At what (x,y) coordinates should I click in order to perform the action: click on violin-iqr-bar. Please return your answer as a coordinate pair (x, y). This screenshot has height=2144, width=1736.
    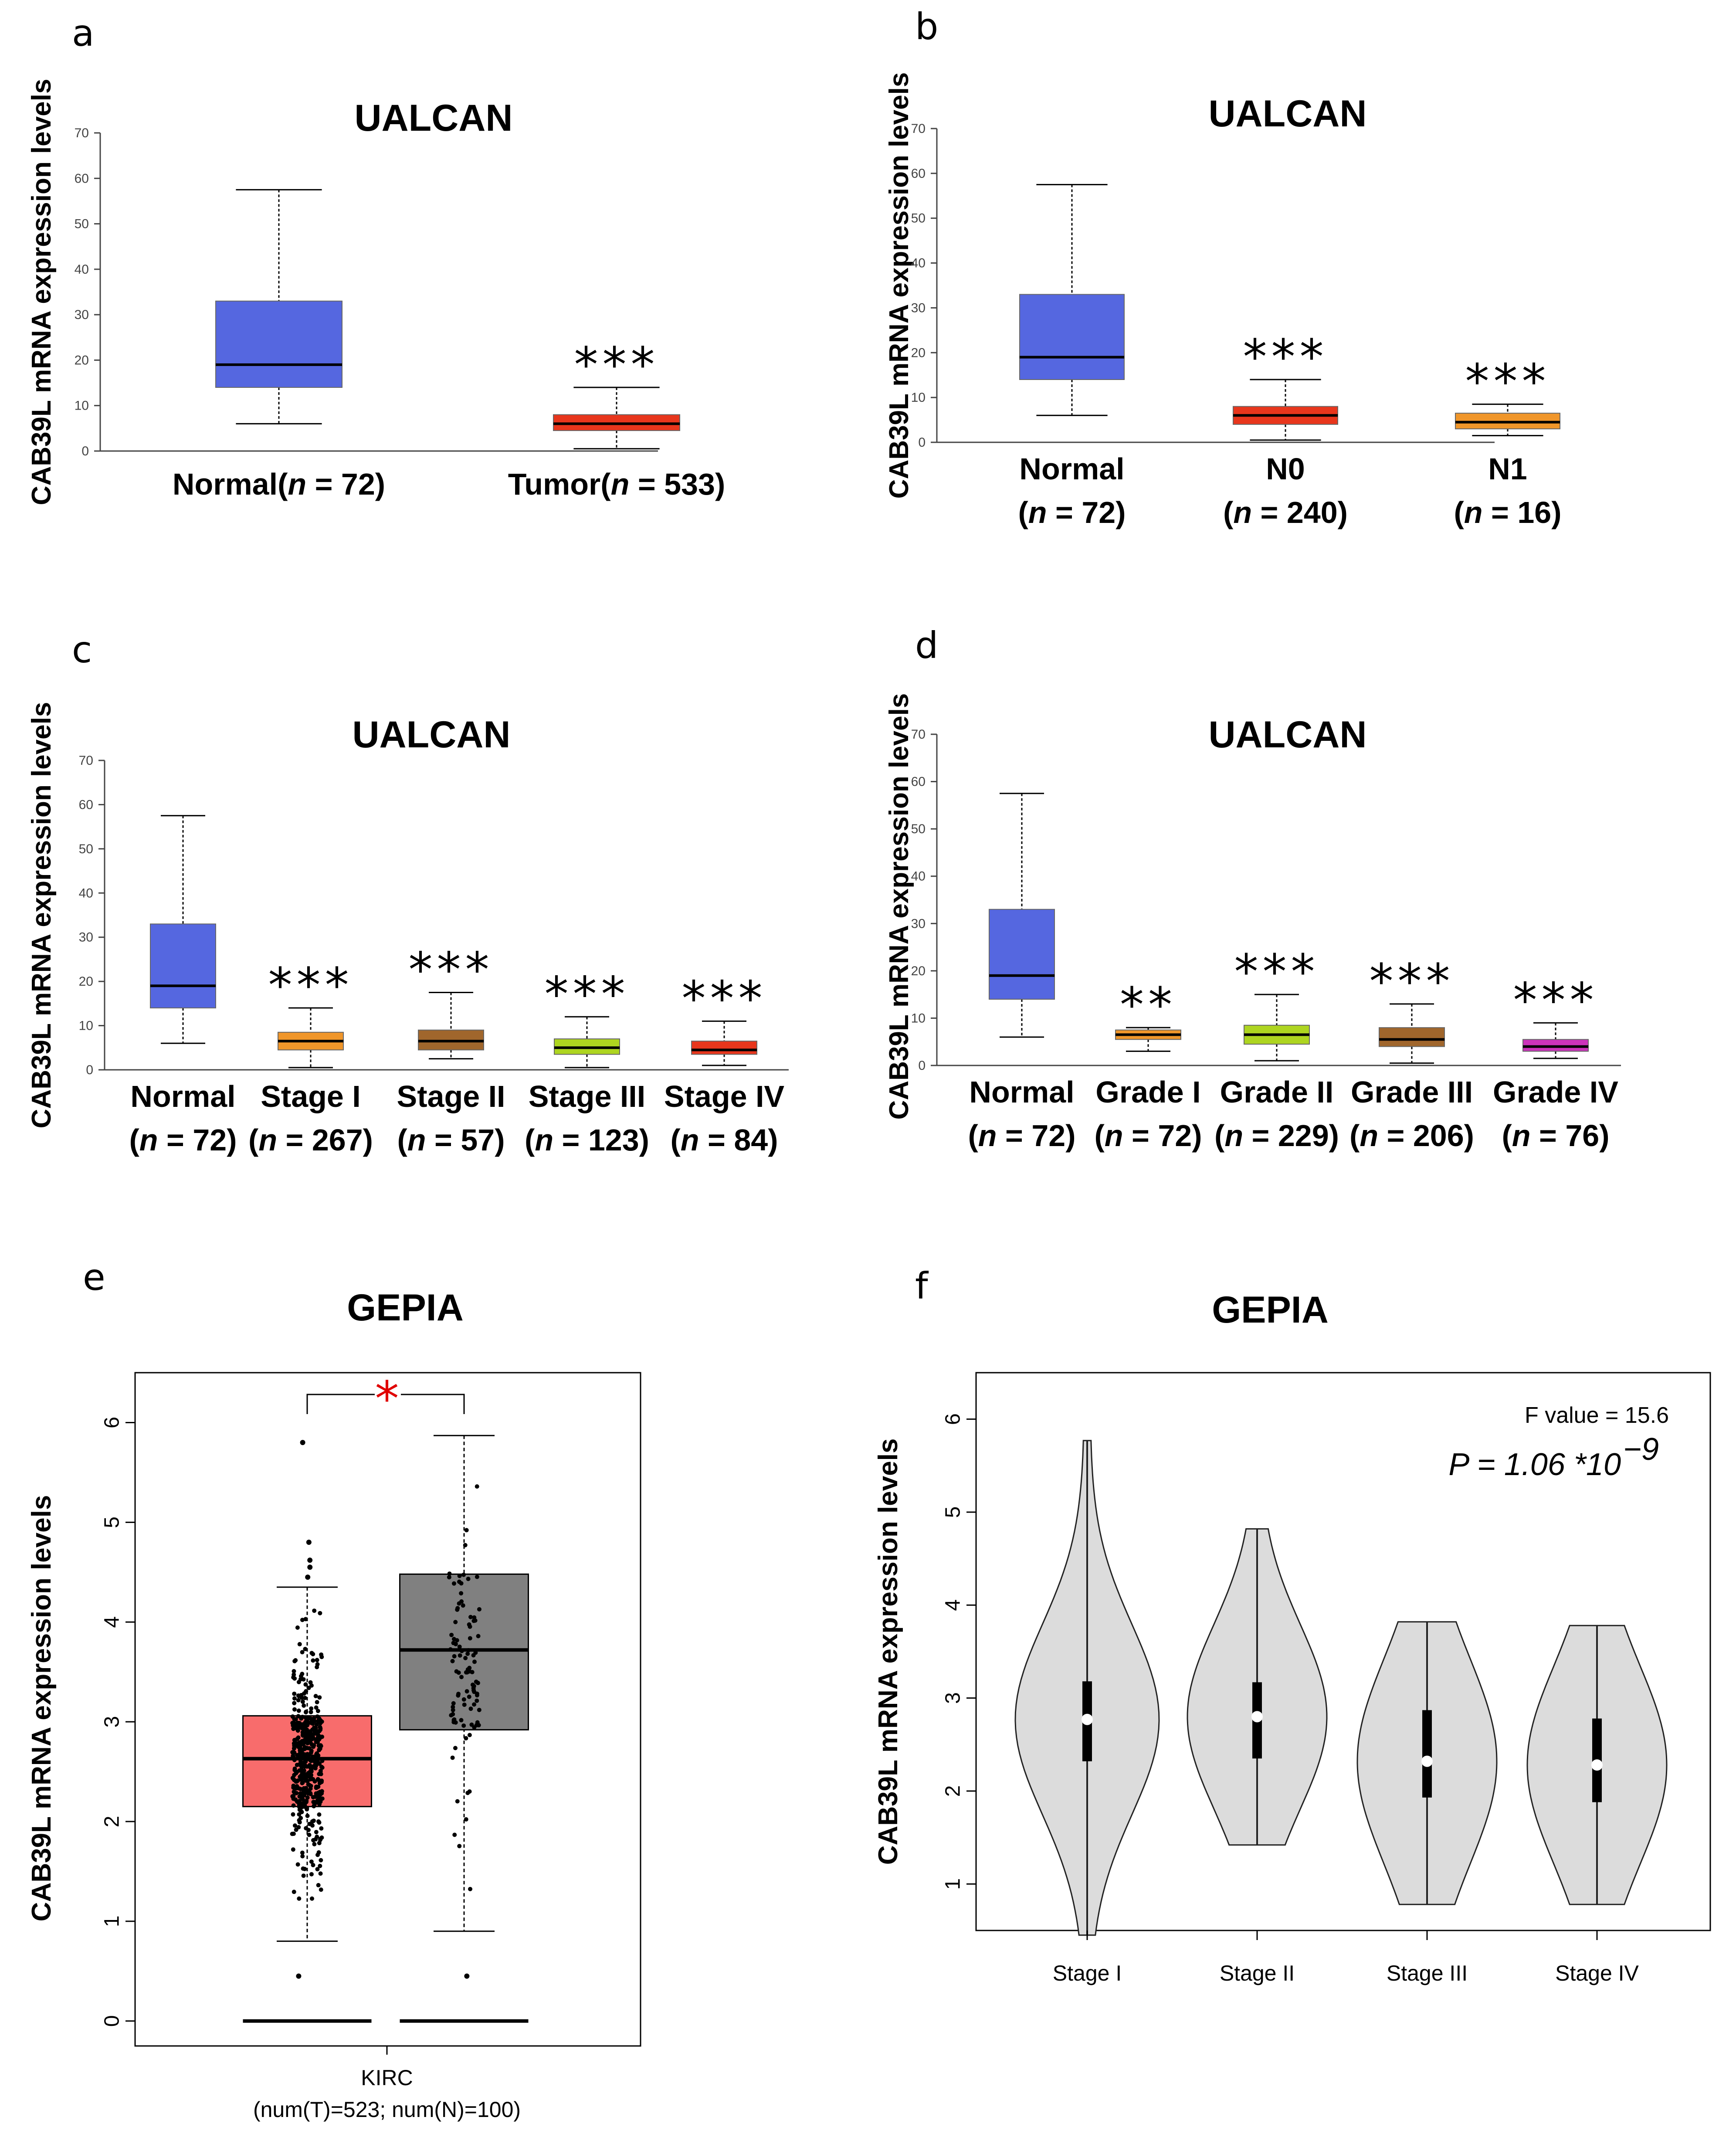
    Looking at the image, I should click on (1427, 1754).